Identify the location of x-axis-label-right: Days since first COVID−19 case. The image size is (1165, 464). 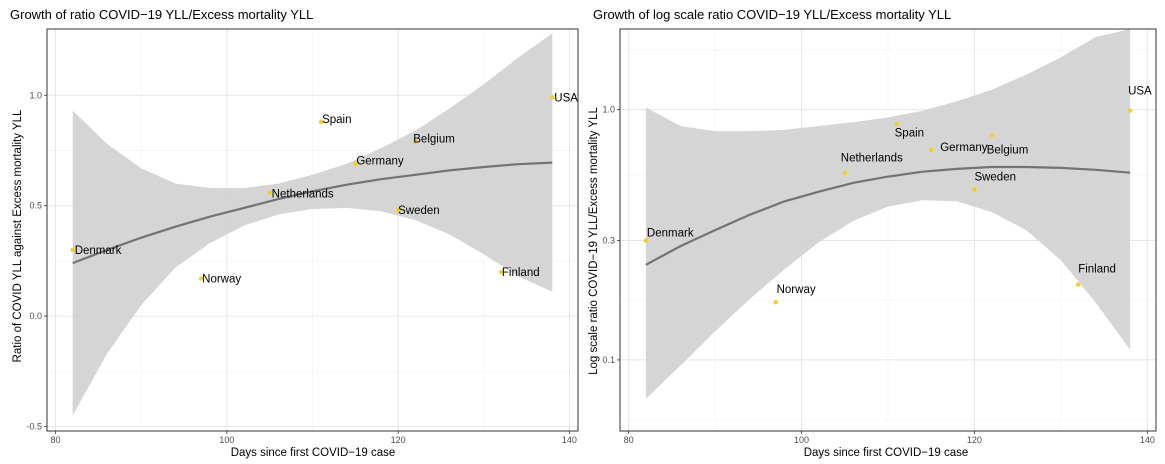
(886, 453).